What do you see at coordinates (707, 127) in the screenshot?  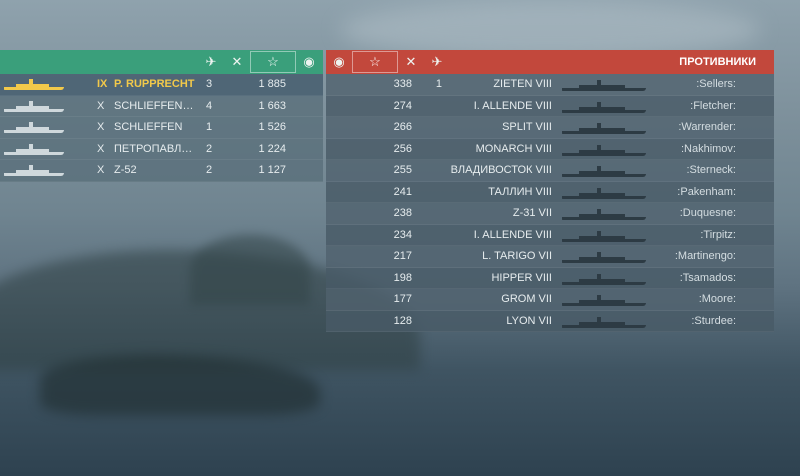 I see `player-name: :Warrender:` at bounding box center [707, 127].